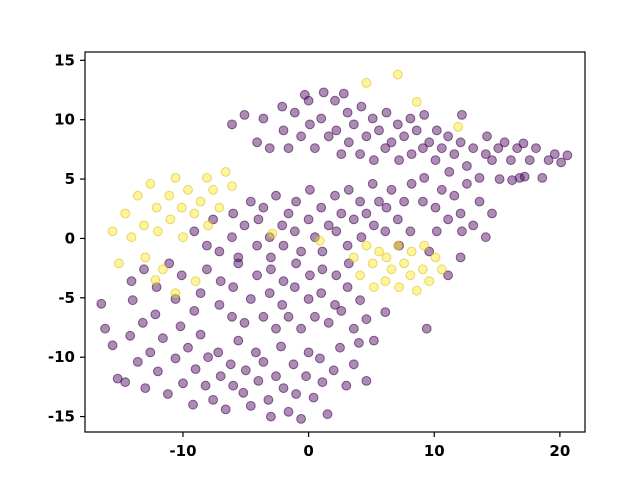 This screenshot has width=640, height=480. Describe the element at coordinates (64, 60) in the screenshot. I see `y-tick-label: 15` at that location.